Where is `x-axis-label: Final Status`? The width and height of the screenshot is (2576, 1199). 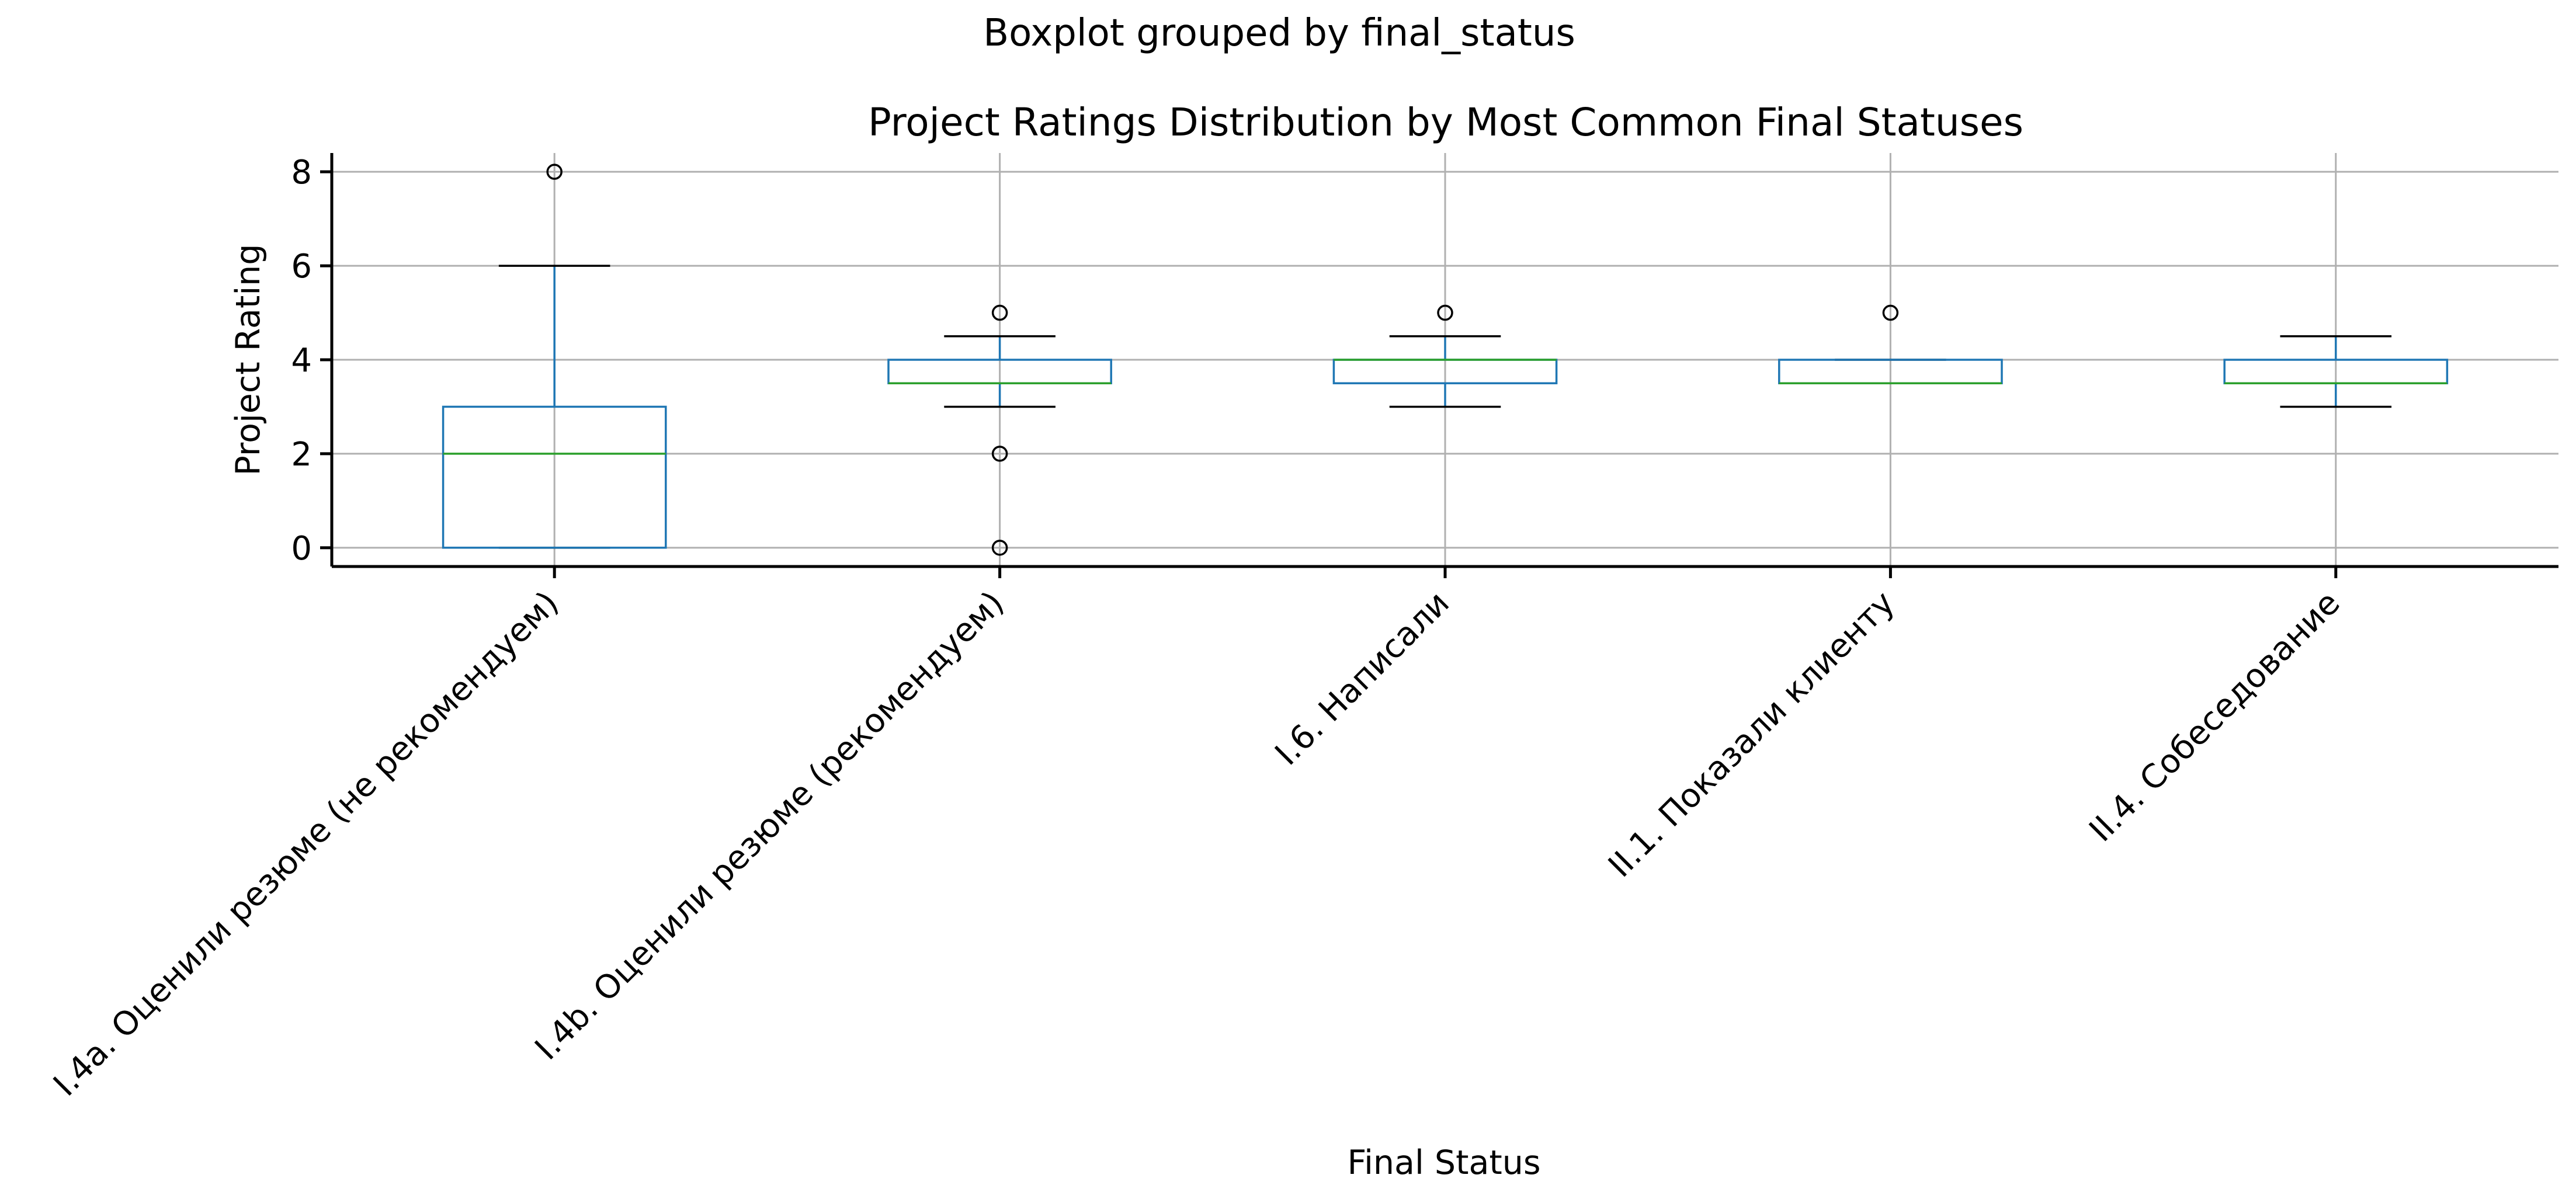 x-axis-label: Final Status is located at coordinates (1443, 1163).